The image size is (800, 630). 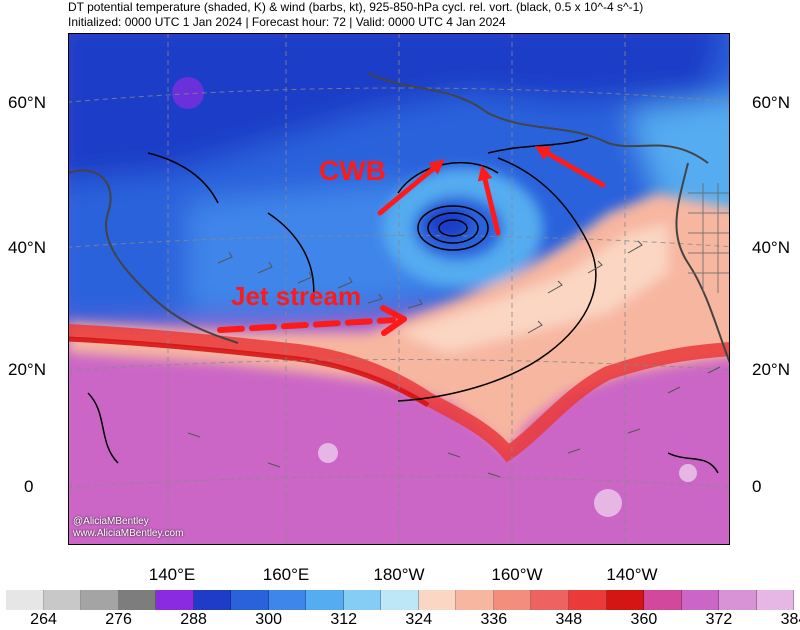 I want to click on lat-label-40-left: 40°N, so click(x=27, y=247).